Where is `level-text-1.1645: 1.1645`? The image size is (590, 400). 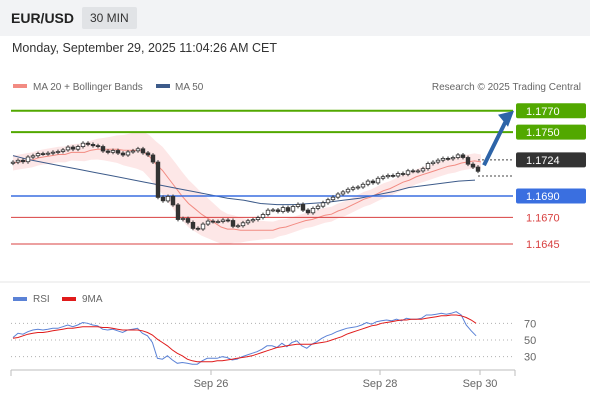
level-text-1.1645: 1.1645 is located at coordinates (543, 245).